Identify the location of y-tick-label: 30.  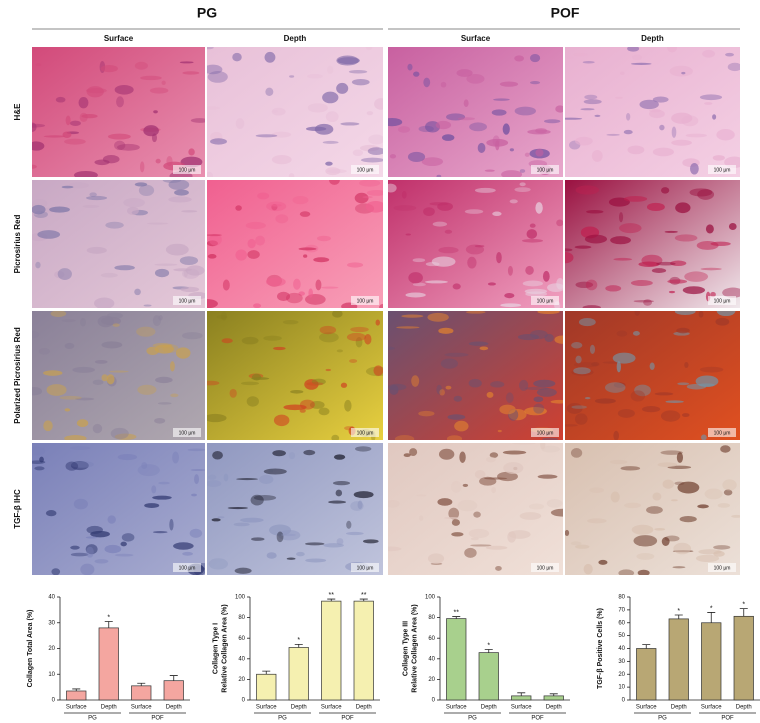
(51, 623).